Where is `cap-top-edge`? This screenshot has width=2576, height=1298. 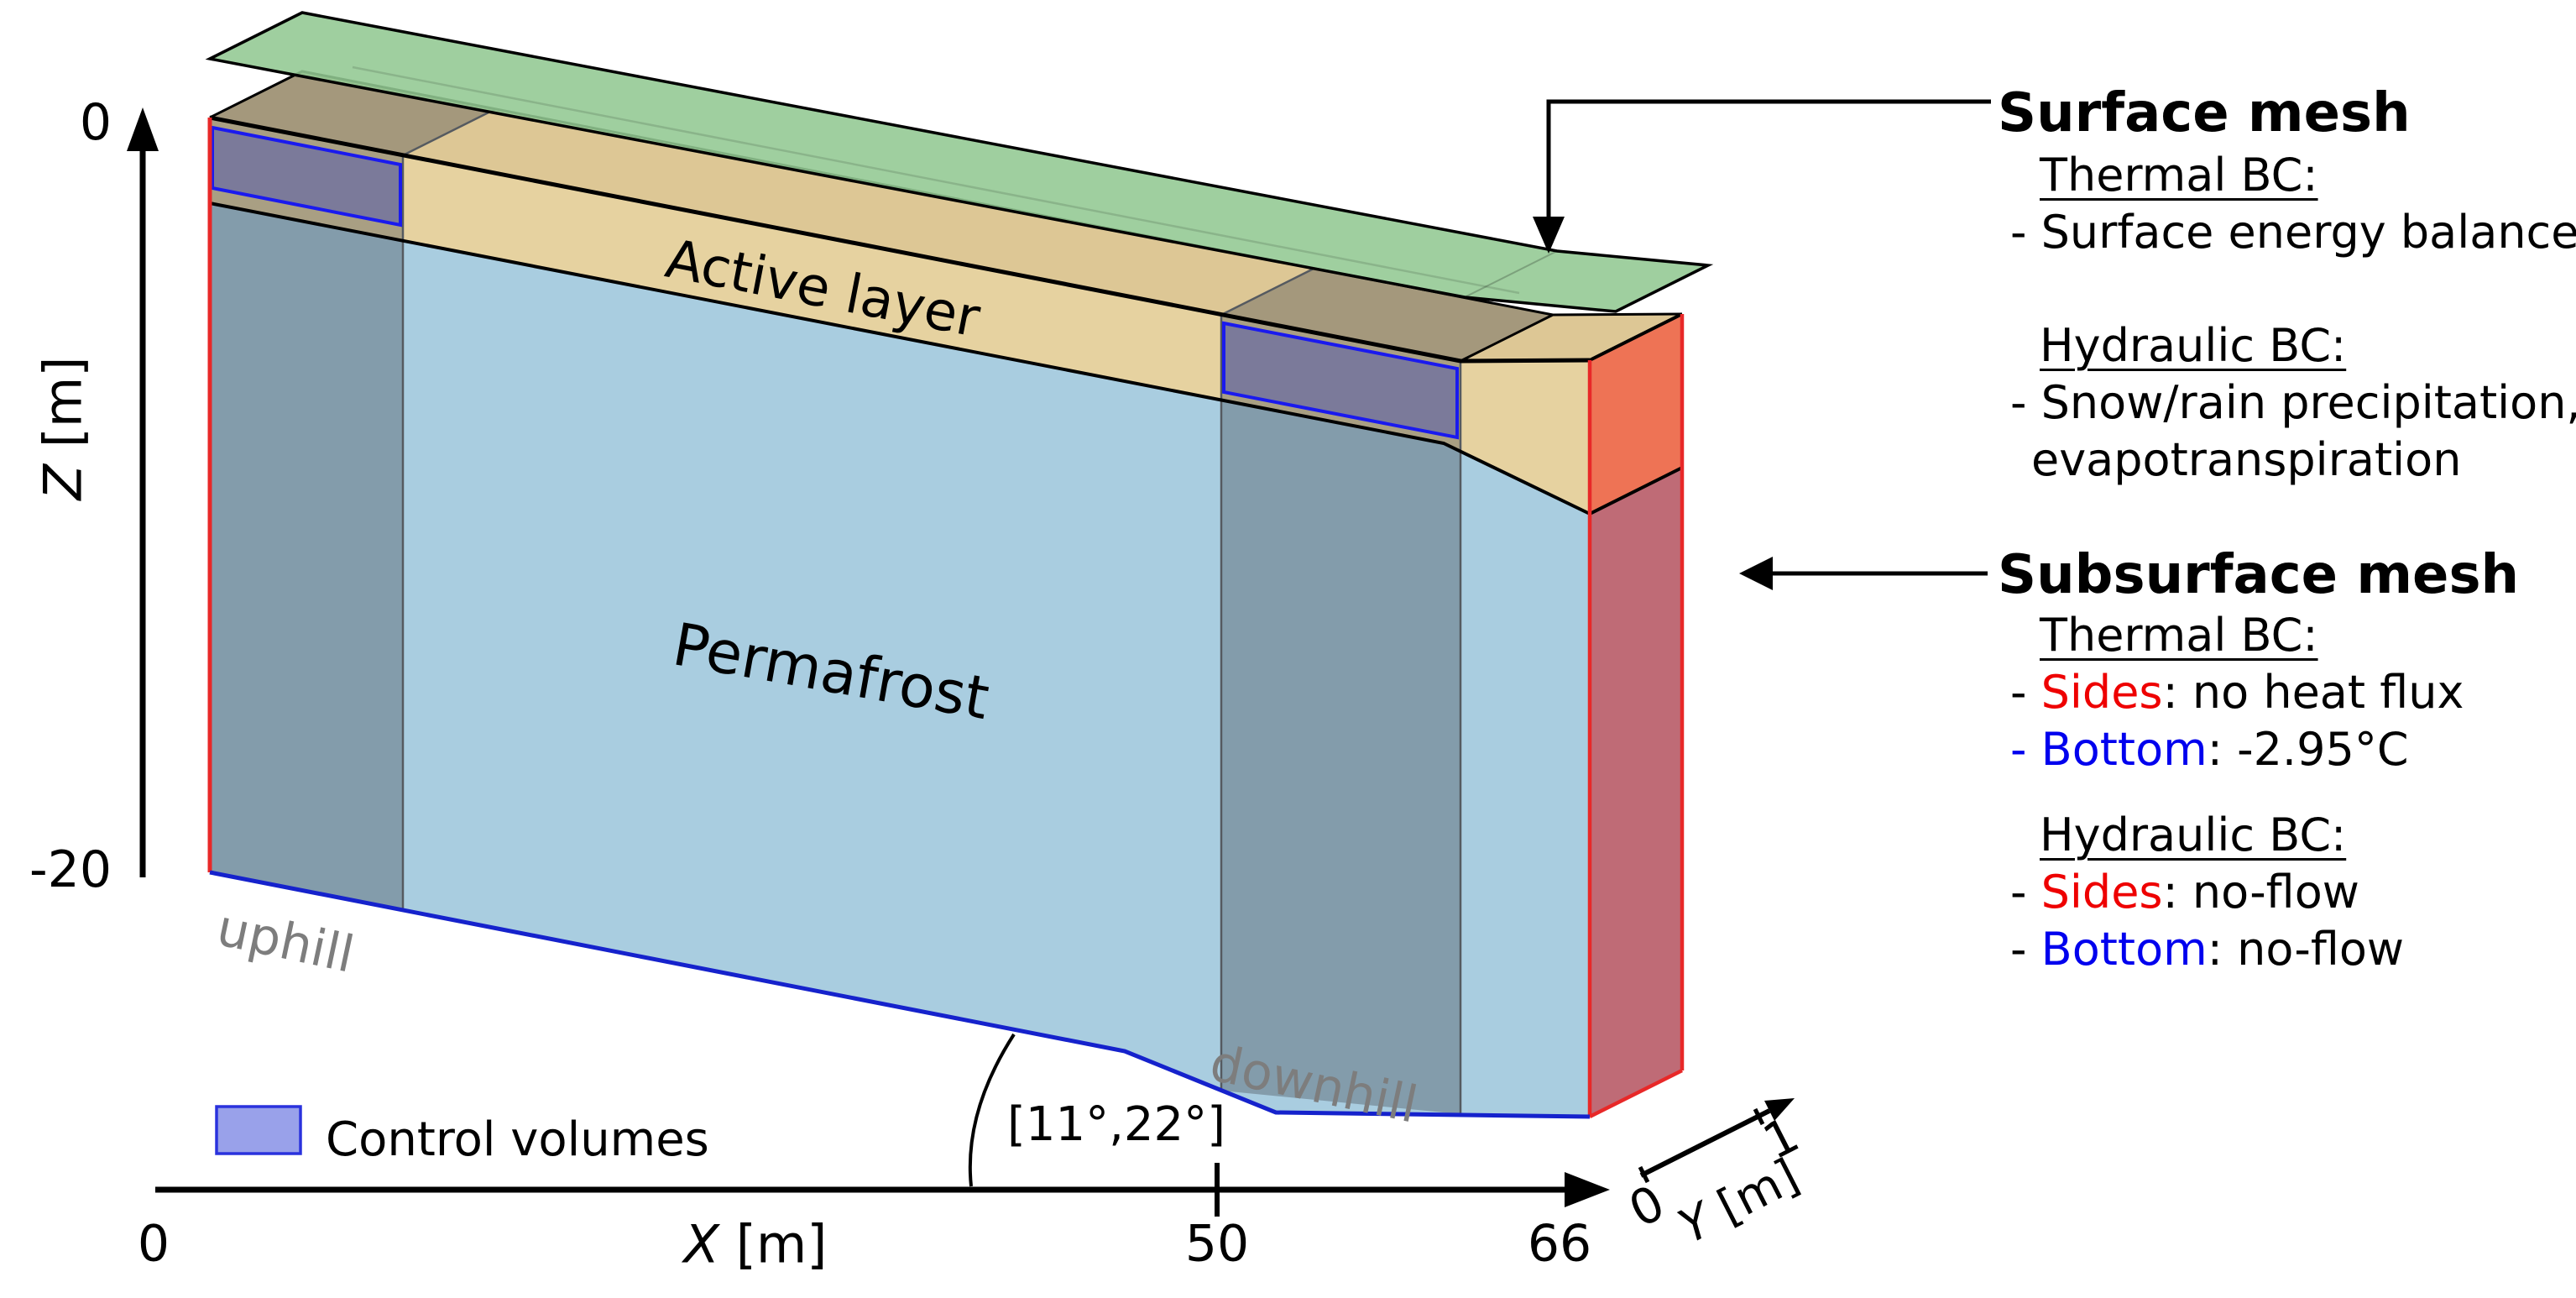 cap-top-edge is located at coordinates (1636, 337).